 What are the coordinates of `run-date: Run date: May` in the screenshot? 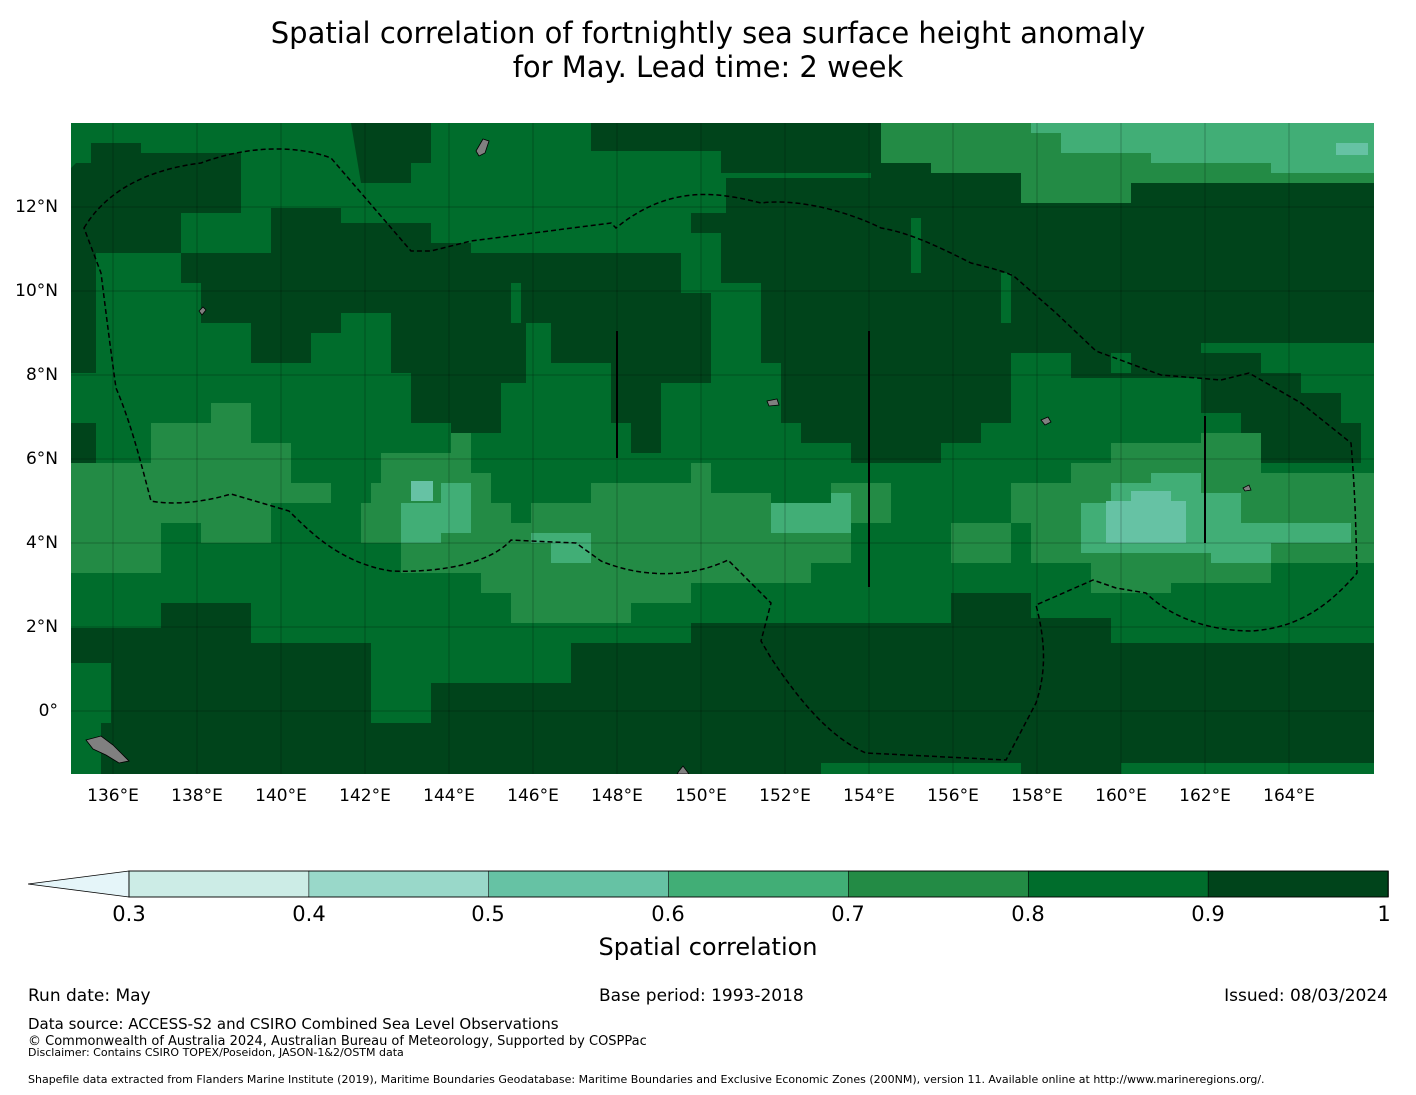 It's located at (89, 996).